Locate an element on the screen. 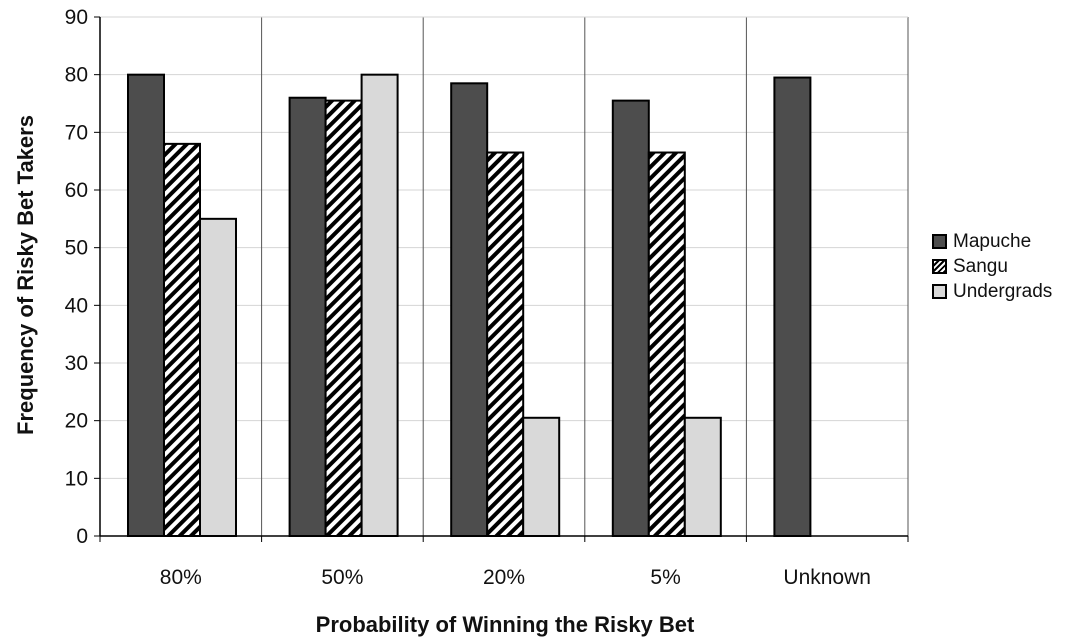 Image resolution: width=1070 pixels, height=640 pixels. x-tick-label: 50% is located at coordinates (342, 577).